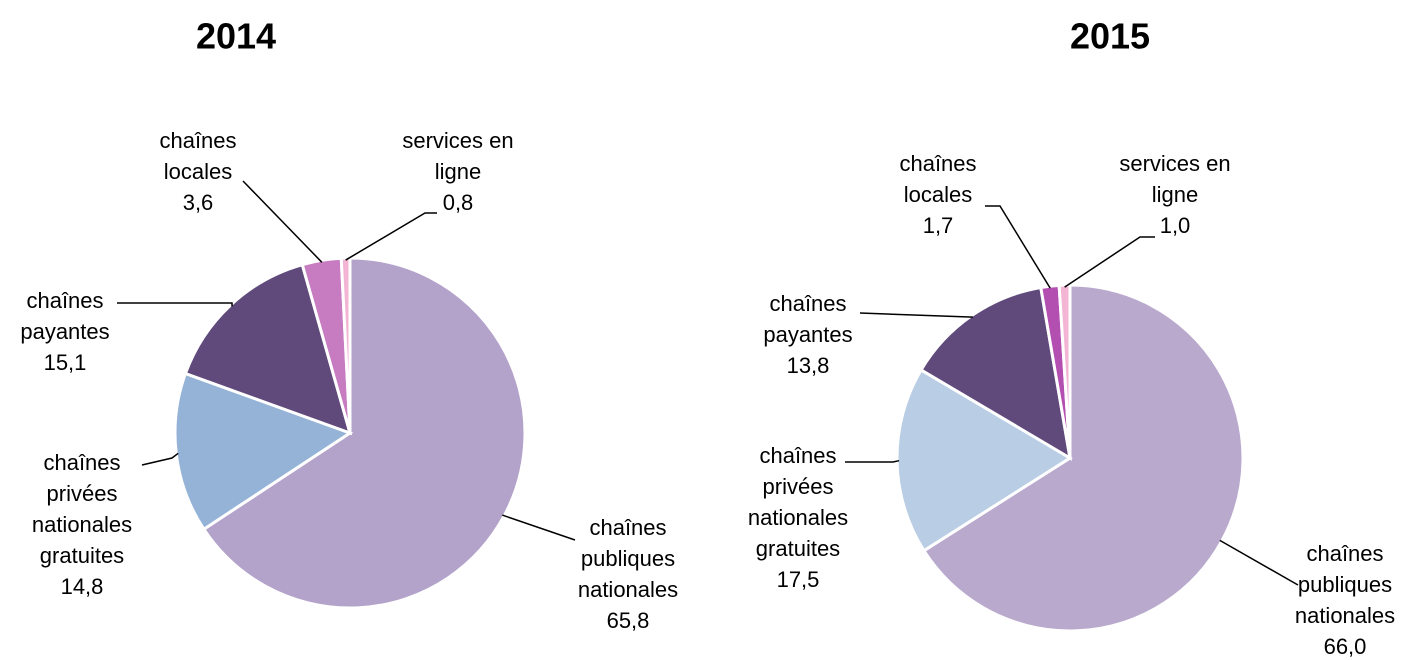  I want to click on value-label: 65,8, so click(628, 620).